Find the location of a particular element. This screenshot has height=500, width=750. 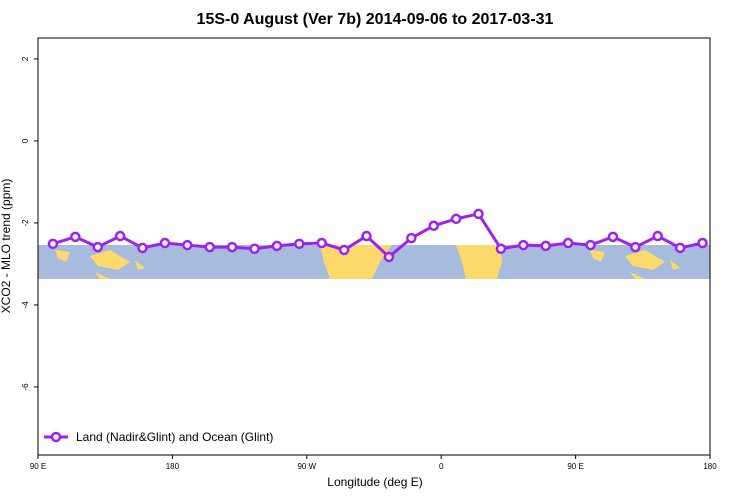

y-tick-label: -2 is located at coordinates (25, 223).